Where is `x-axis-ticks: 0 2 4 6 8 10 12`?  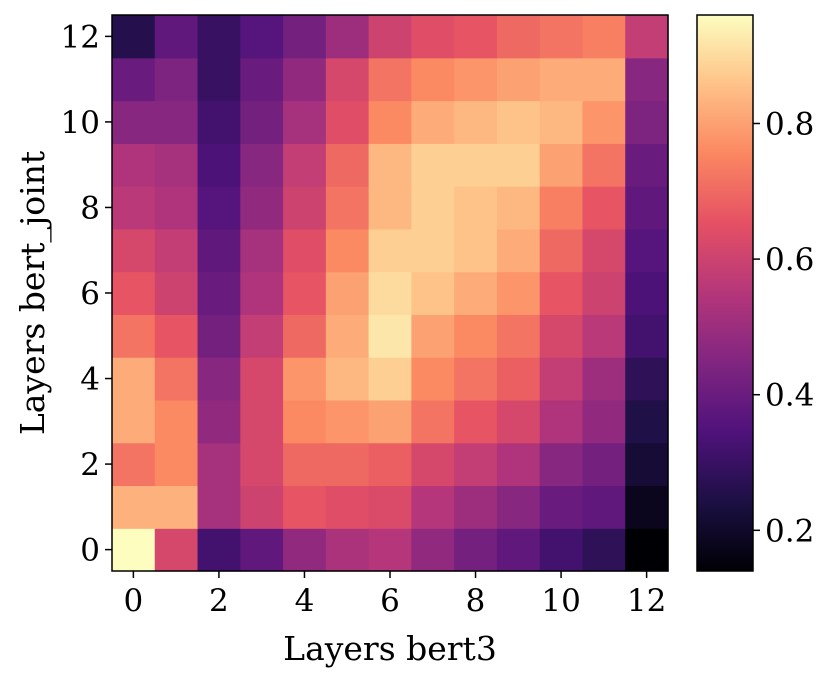
x-axis-ticks: 0 2 4 6 8 10 12 is located at coordinates (395, 595).